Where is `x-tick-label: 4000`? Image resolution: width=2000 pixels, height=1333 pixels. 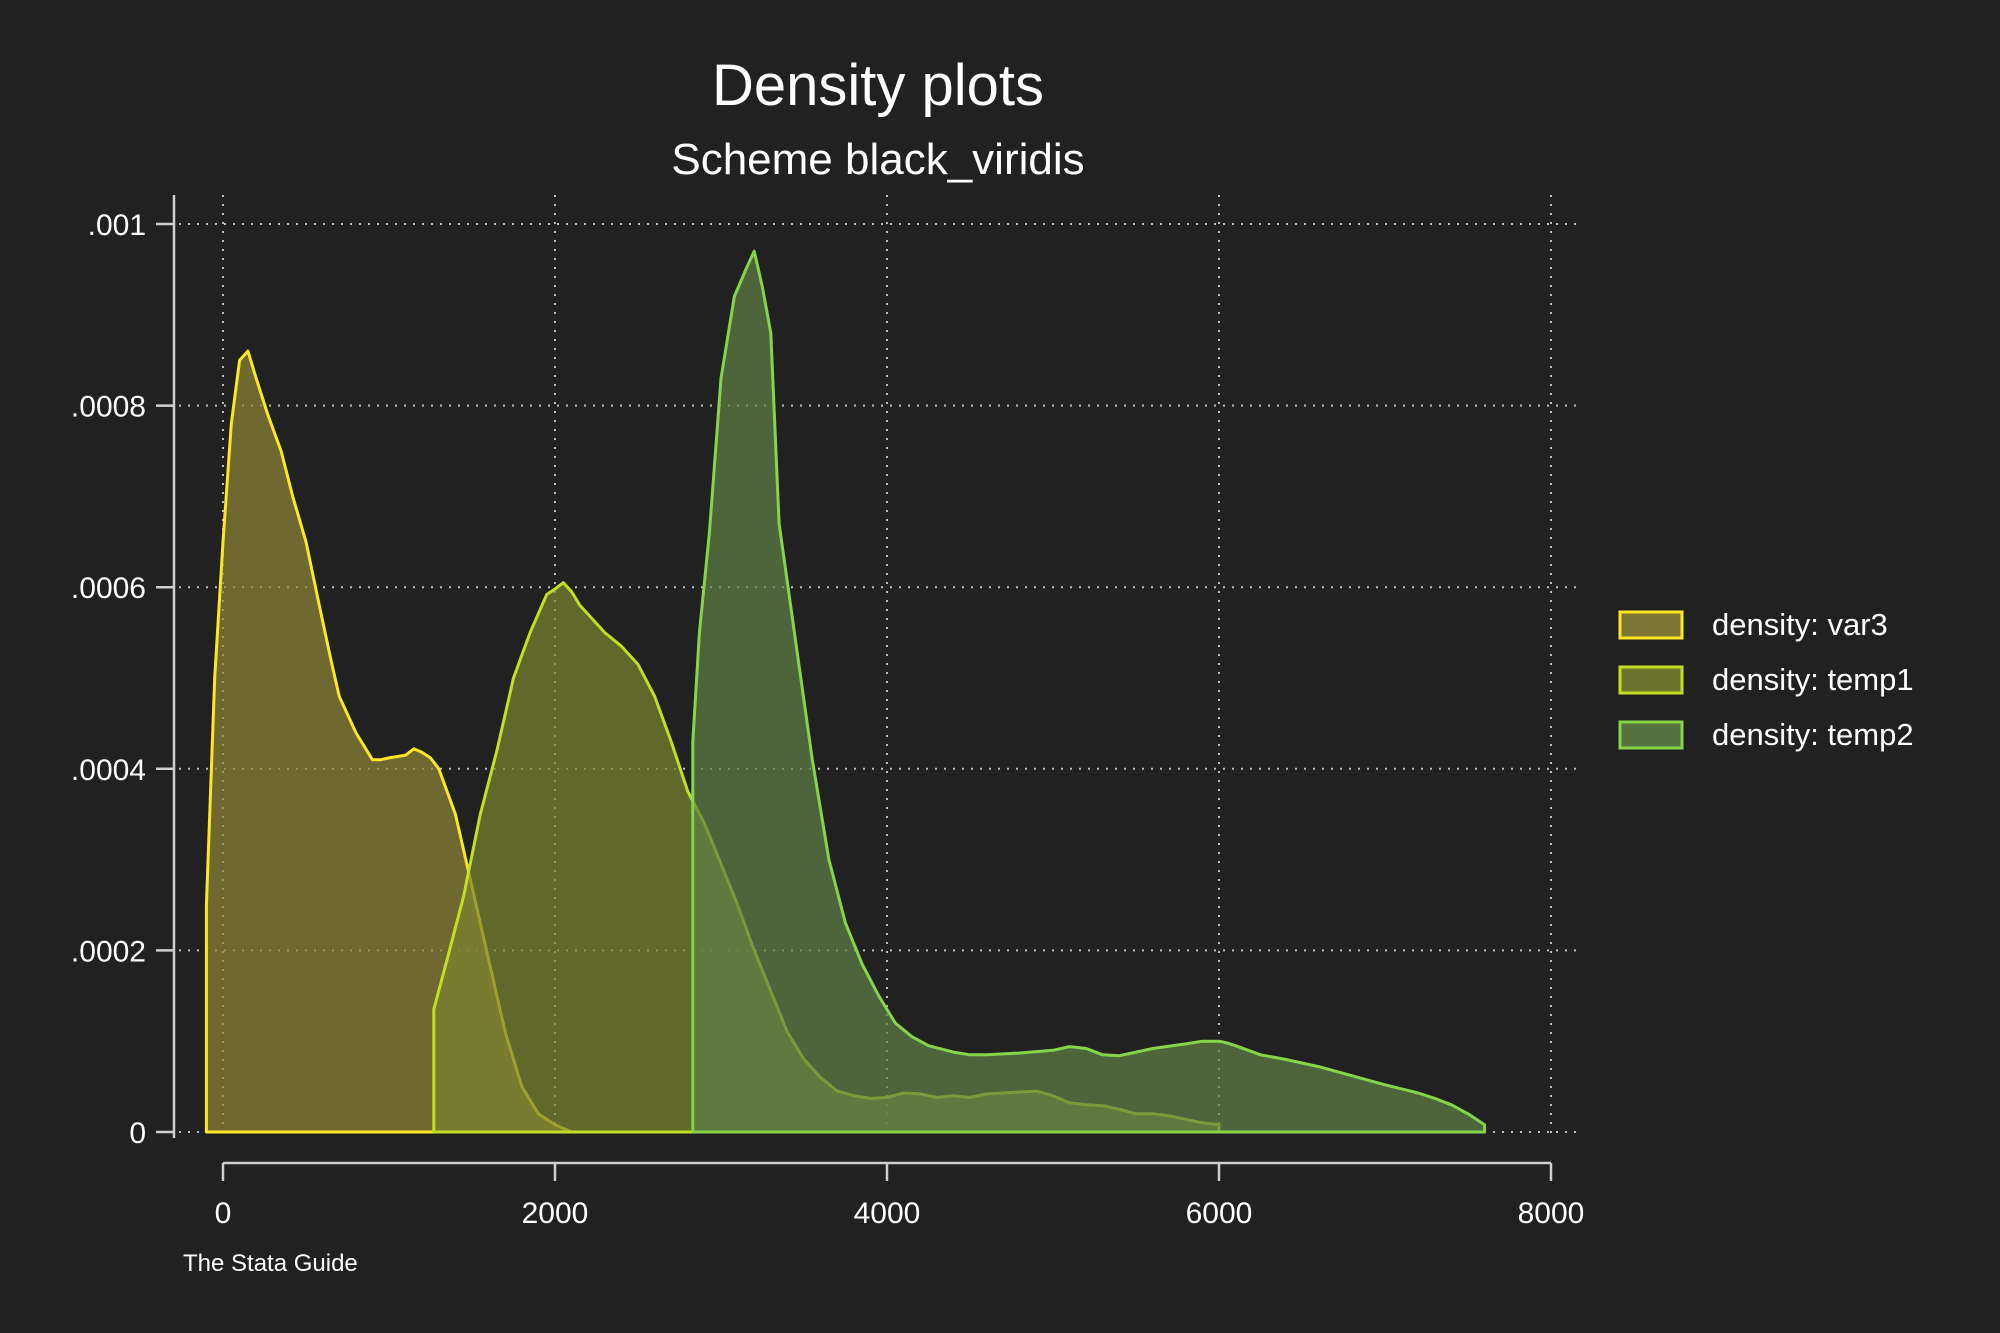 x-tick-label: 4000 is located at coordinates (887, 1213).